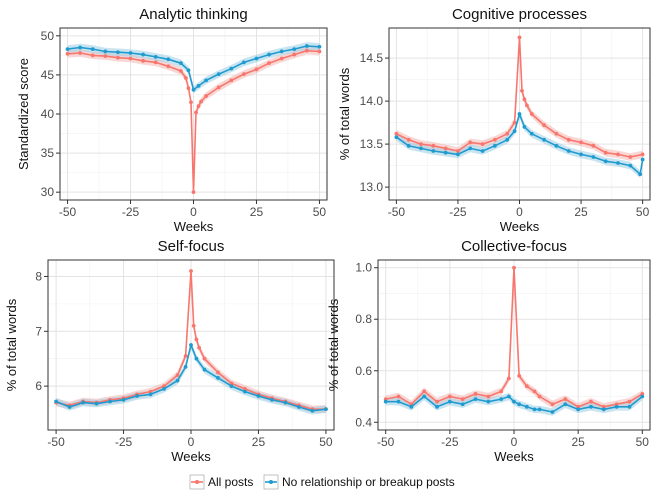  I want to click on panel-title: Analytic thinking, so click(193, 14).